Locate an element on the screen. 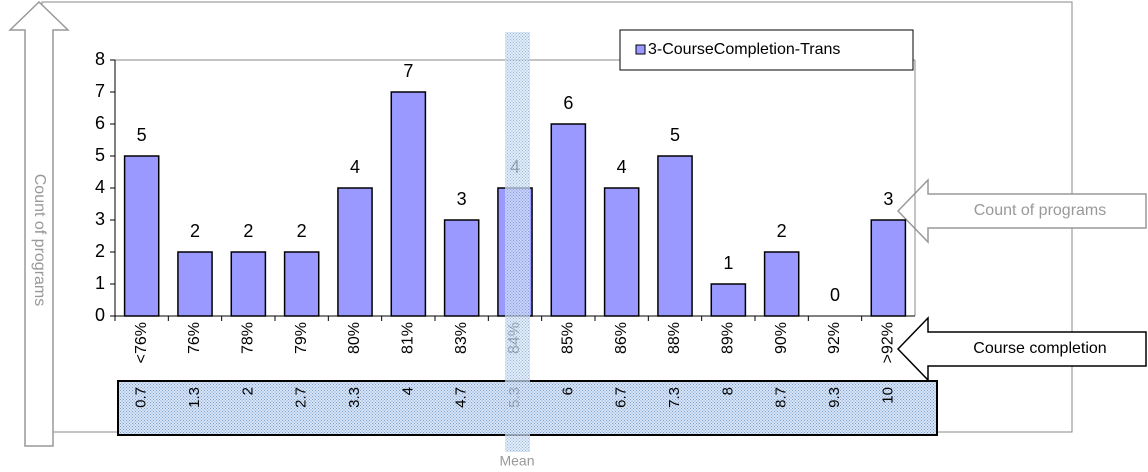 Image resolution: width=1148 pixels, height=472 pixels. x-tick-label: <76% is located at coordinates (141, 342).